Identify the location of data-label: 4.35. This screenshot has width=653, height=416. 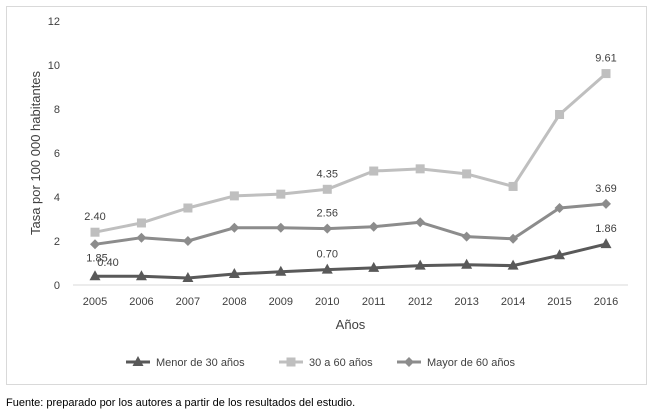
(327, 174).